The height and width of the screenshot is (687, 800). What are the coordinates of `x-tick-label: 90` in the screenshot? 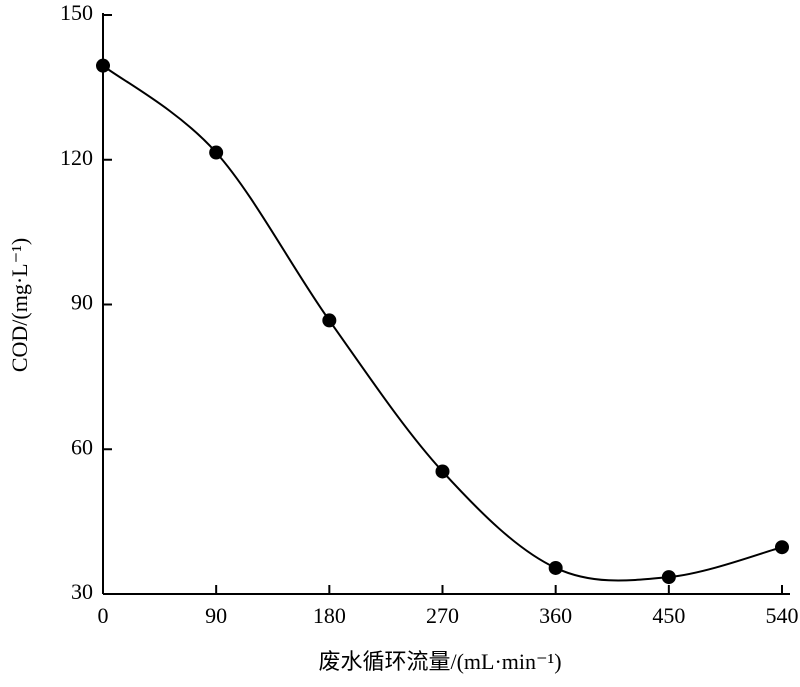 It's located at (216, 615).